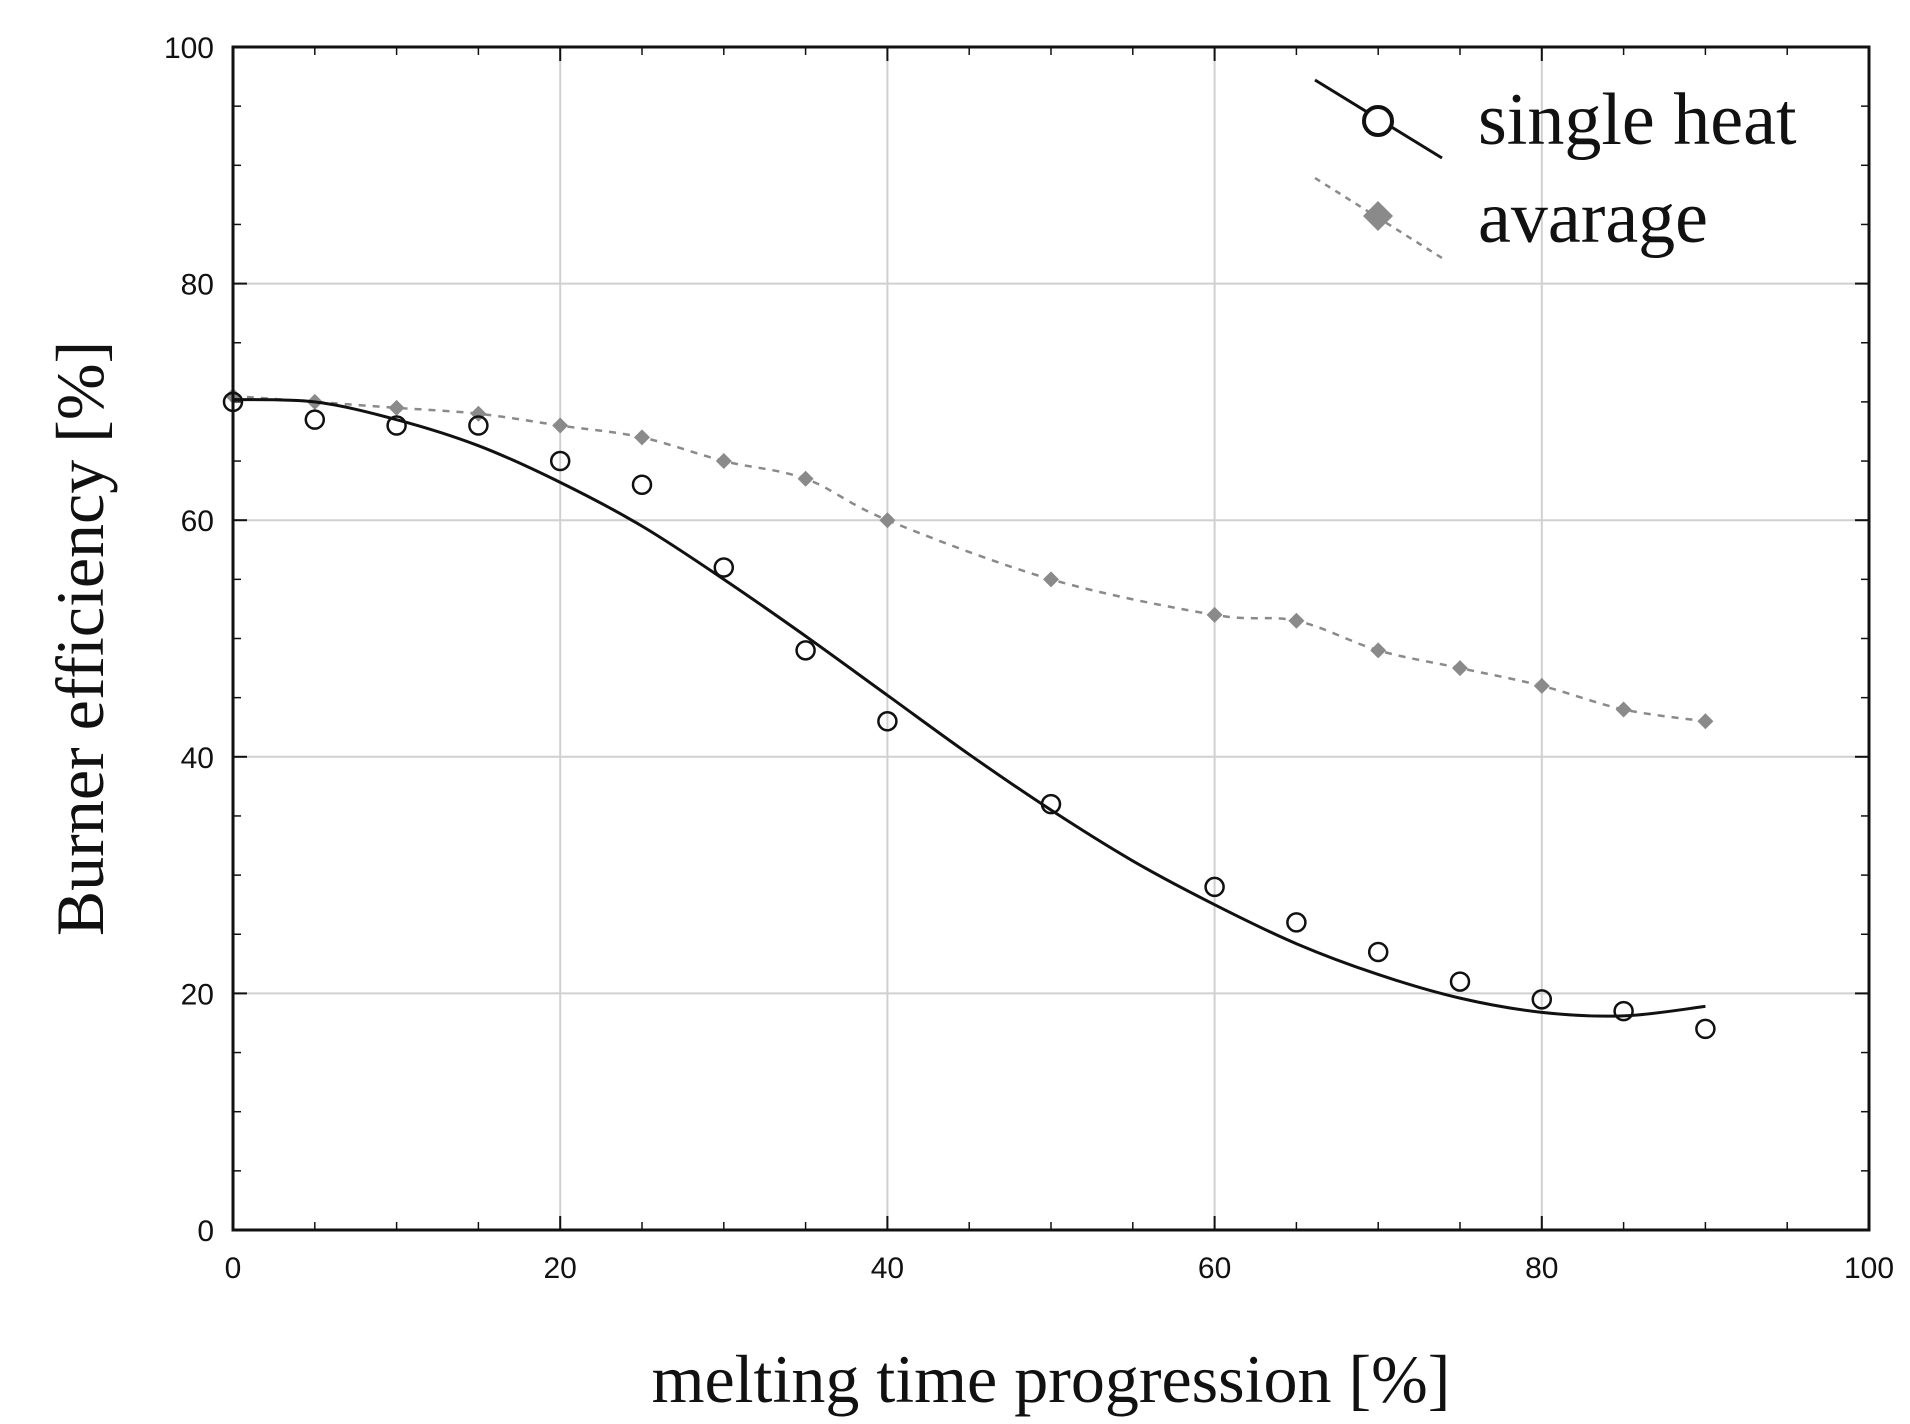 This screenshot has width=1910, height=1424. I want to click on y-tick-label: 80, so click(197, 285).